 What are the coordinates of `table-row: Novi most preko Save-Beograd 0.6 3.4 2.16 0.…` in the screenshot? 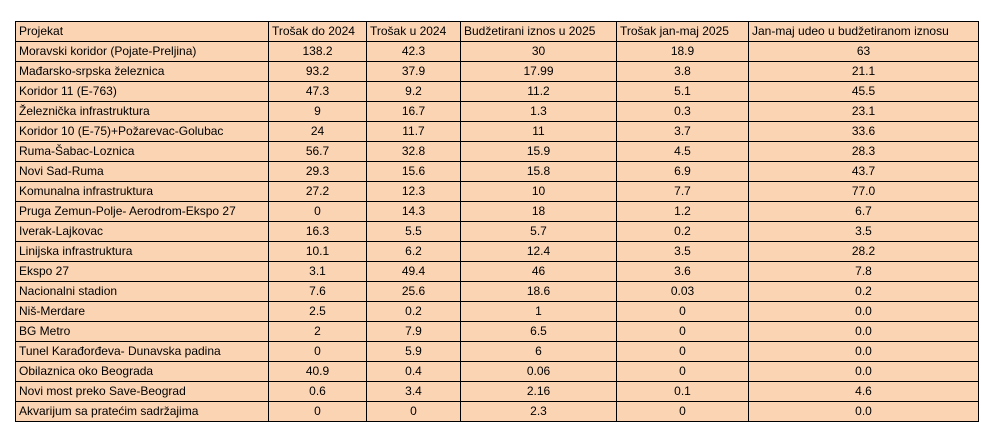 It's located at (497, 391).